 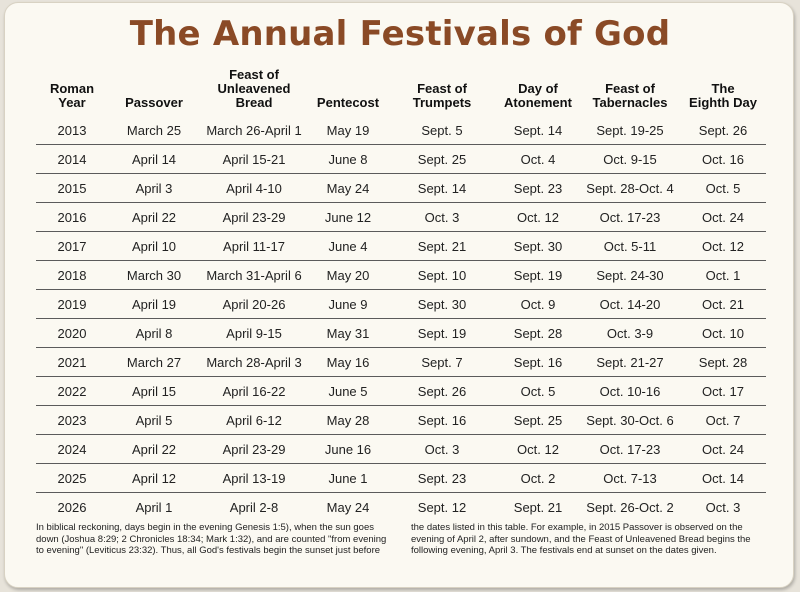 What do you see at coordinates (723, 507) in the screenshot?
I see `cell-eighth-day: Oct. 3` at bounding box center [723, 507].